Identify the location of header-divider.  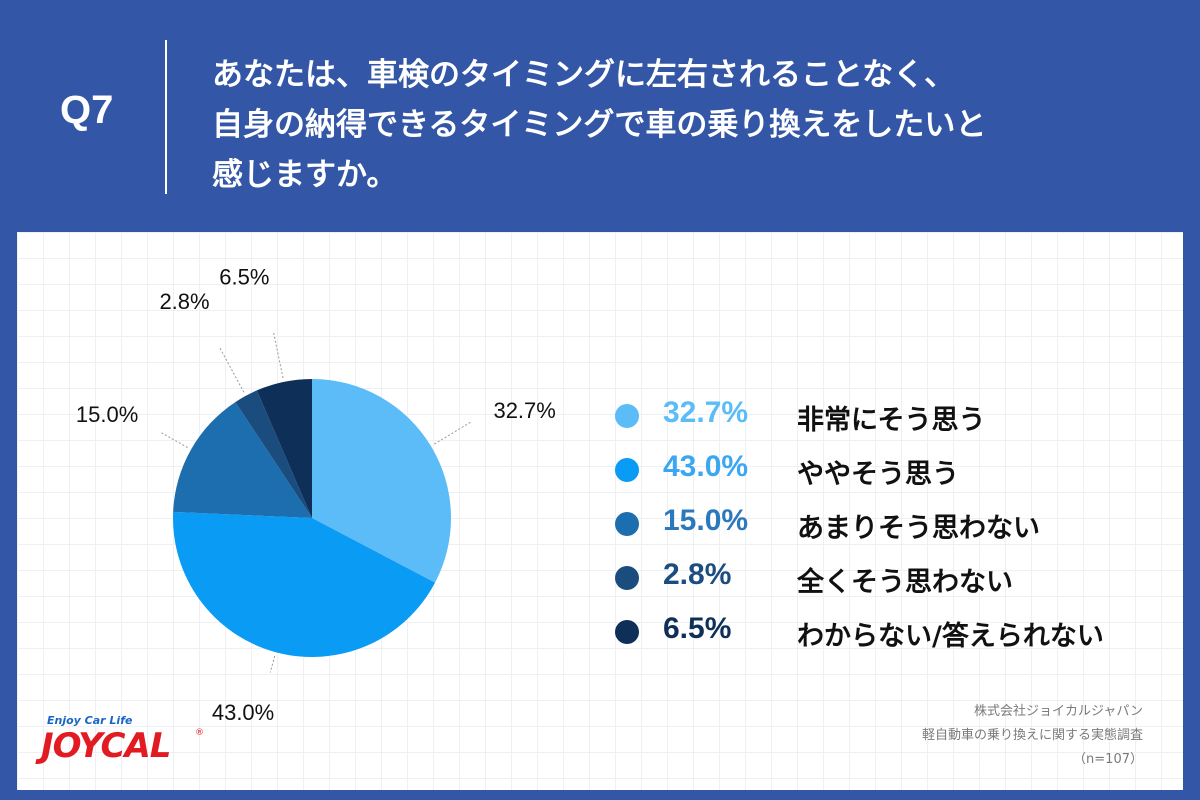
(166, 117).